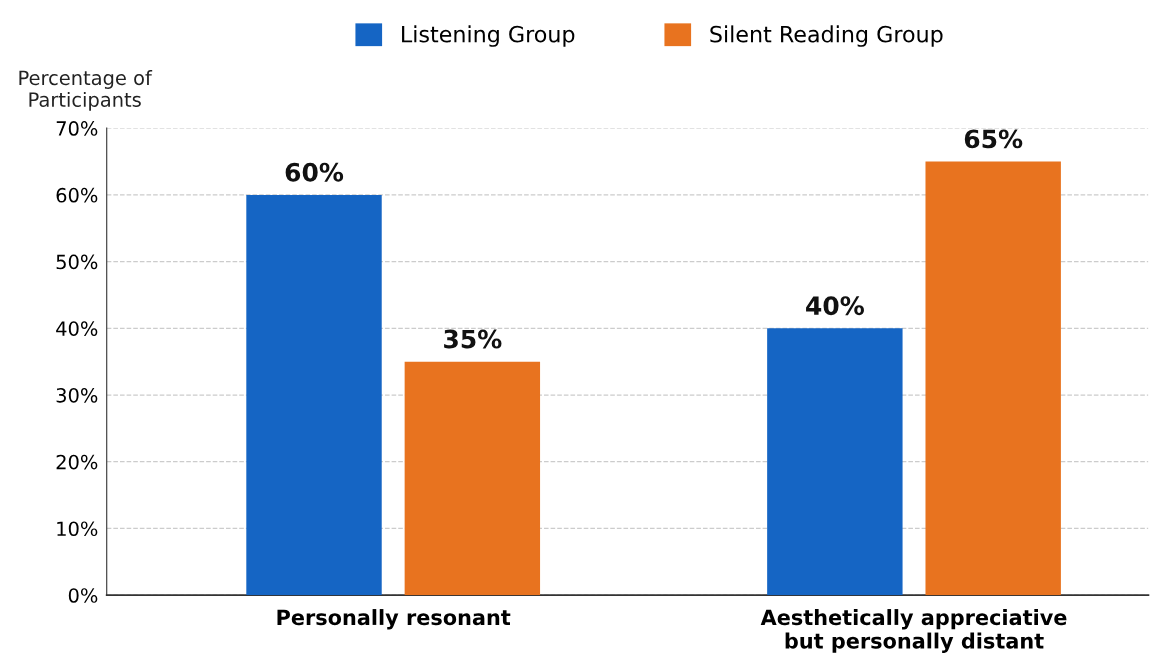 The height and width of the screenshot is (671, 1160). Describe the element at coordinates (826, 36) in the screenshot. I see `legend-label: Silent Reading Group` at that location.